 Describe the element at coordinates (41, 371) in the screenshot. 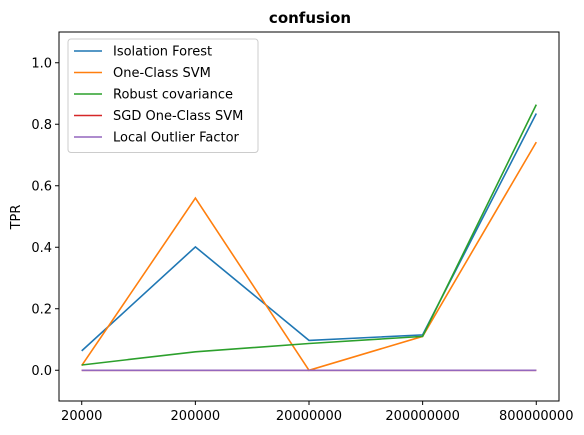

I see `y-tick-label: 0.0` at that location.